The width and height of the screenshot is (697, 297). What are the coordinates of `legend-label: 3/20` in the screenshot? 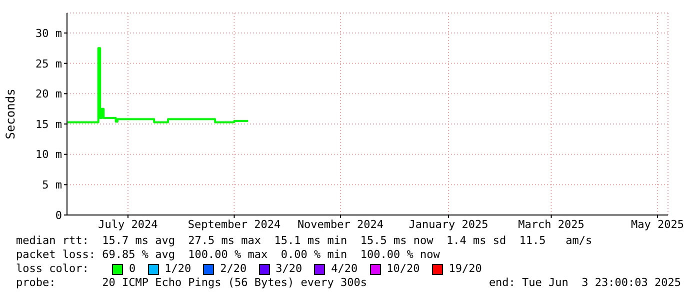 It's located at (288, 269).